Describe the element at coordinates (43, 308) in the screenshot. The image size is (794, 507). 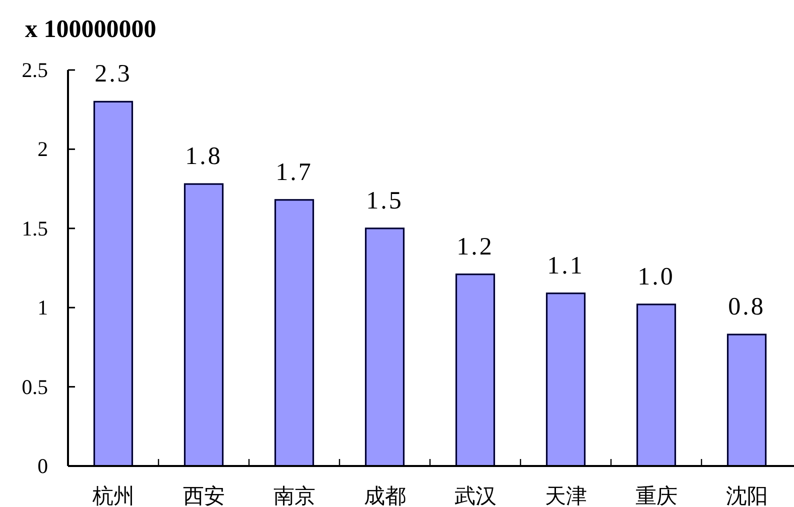
I see `y-tick-label: 1` at that location.